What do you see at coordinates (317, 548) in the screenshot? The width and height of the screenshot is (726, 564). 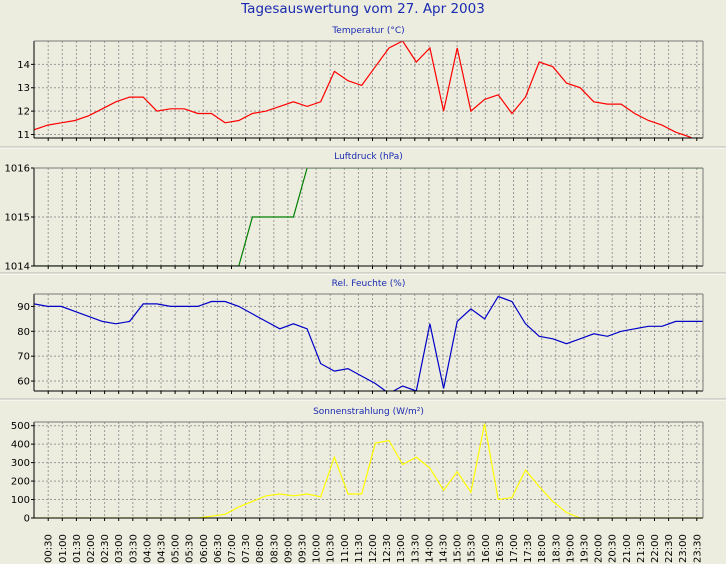 I see `x-tick-label: 10:00` at bounding box center [317, 548].